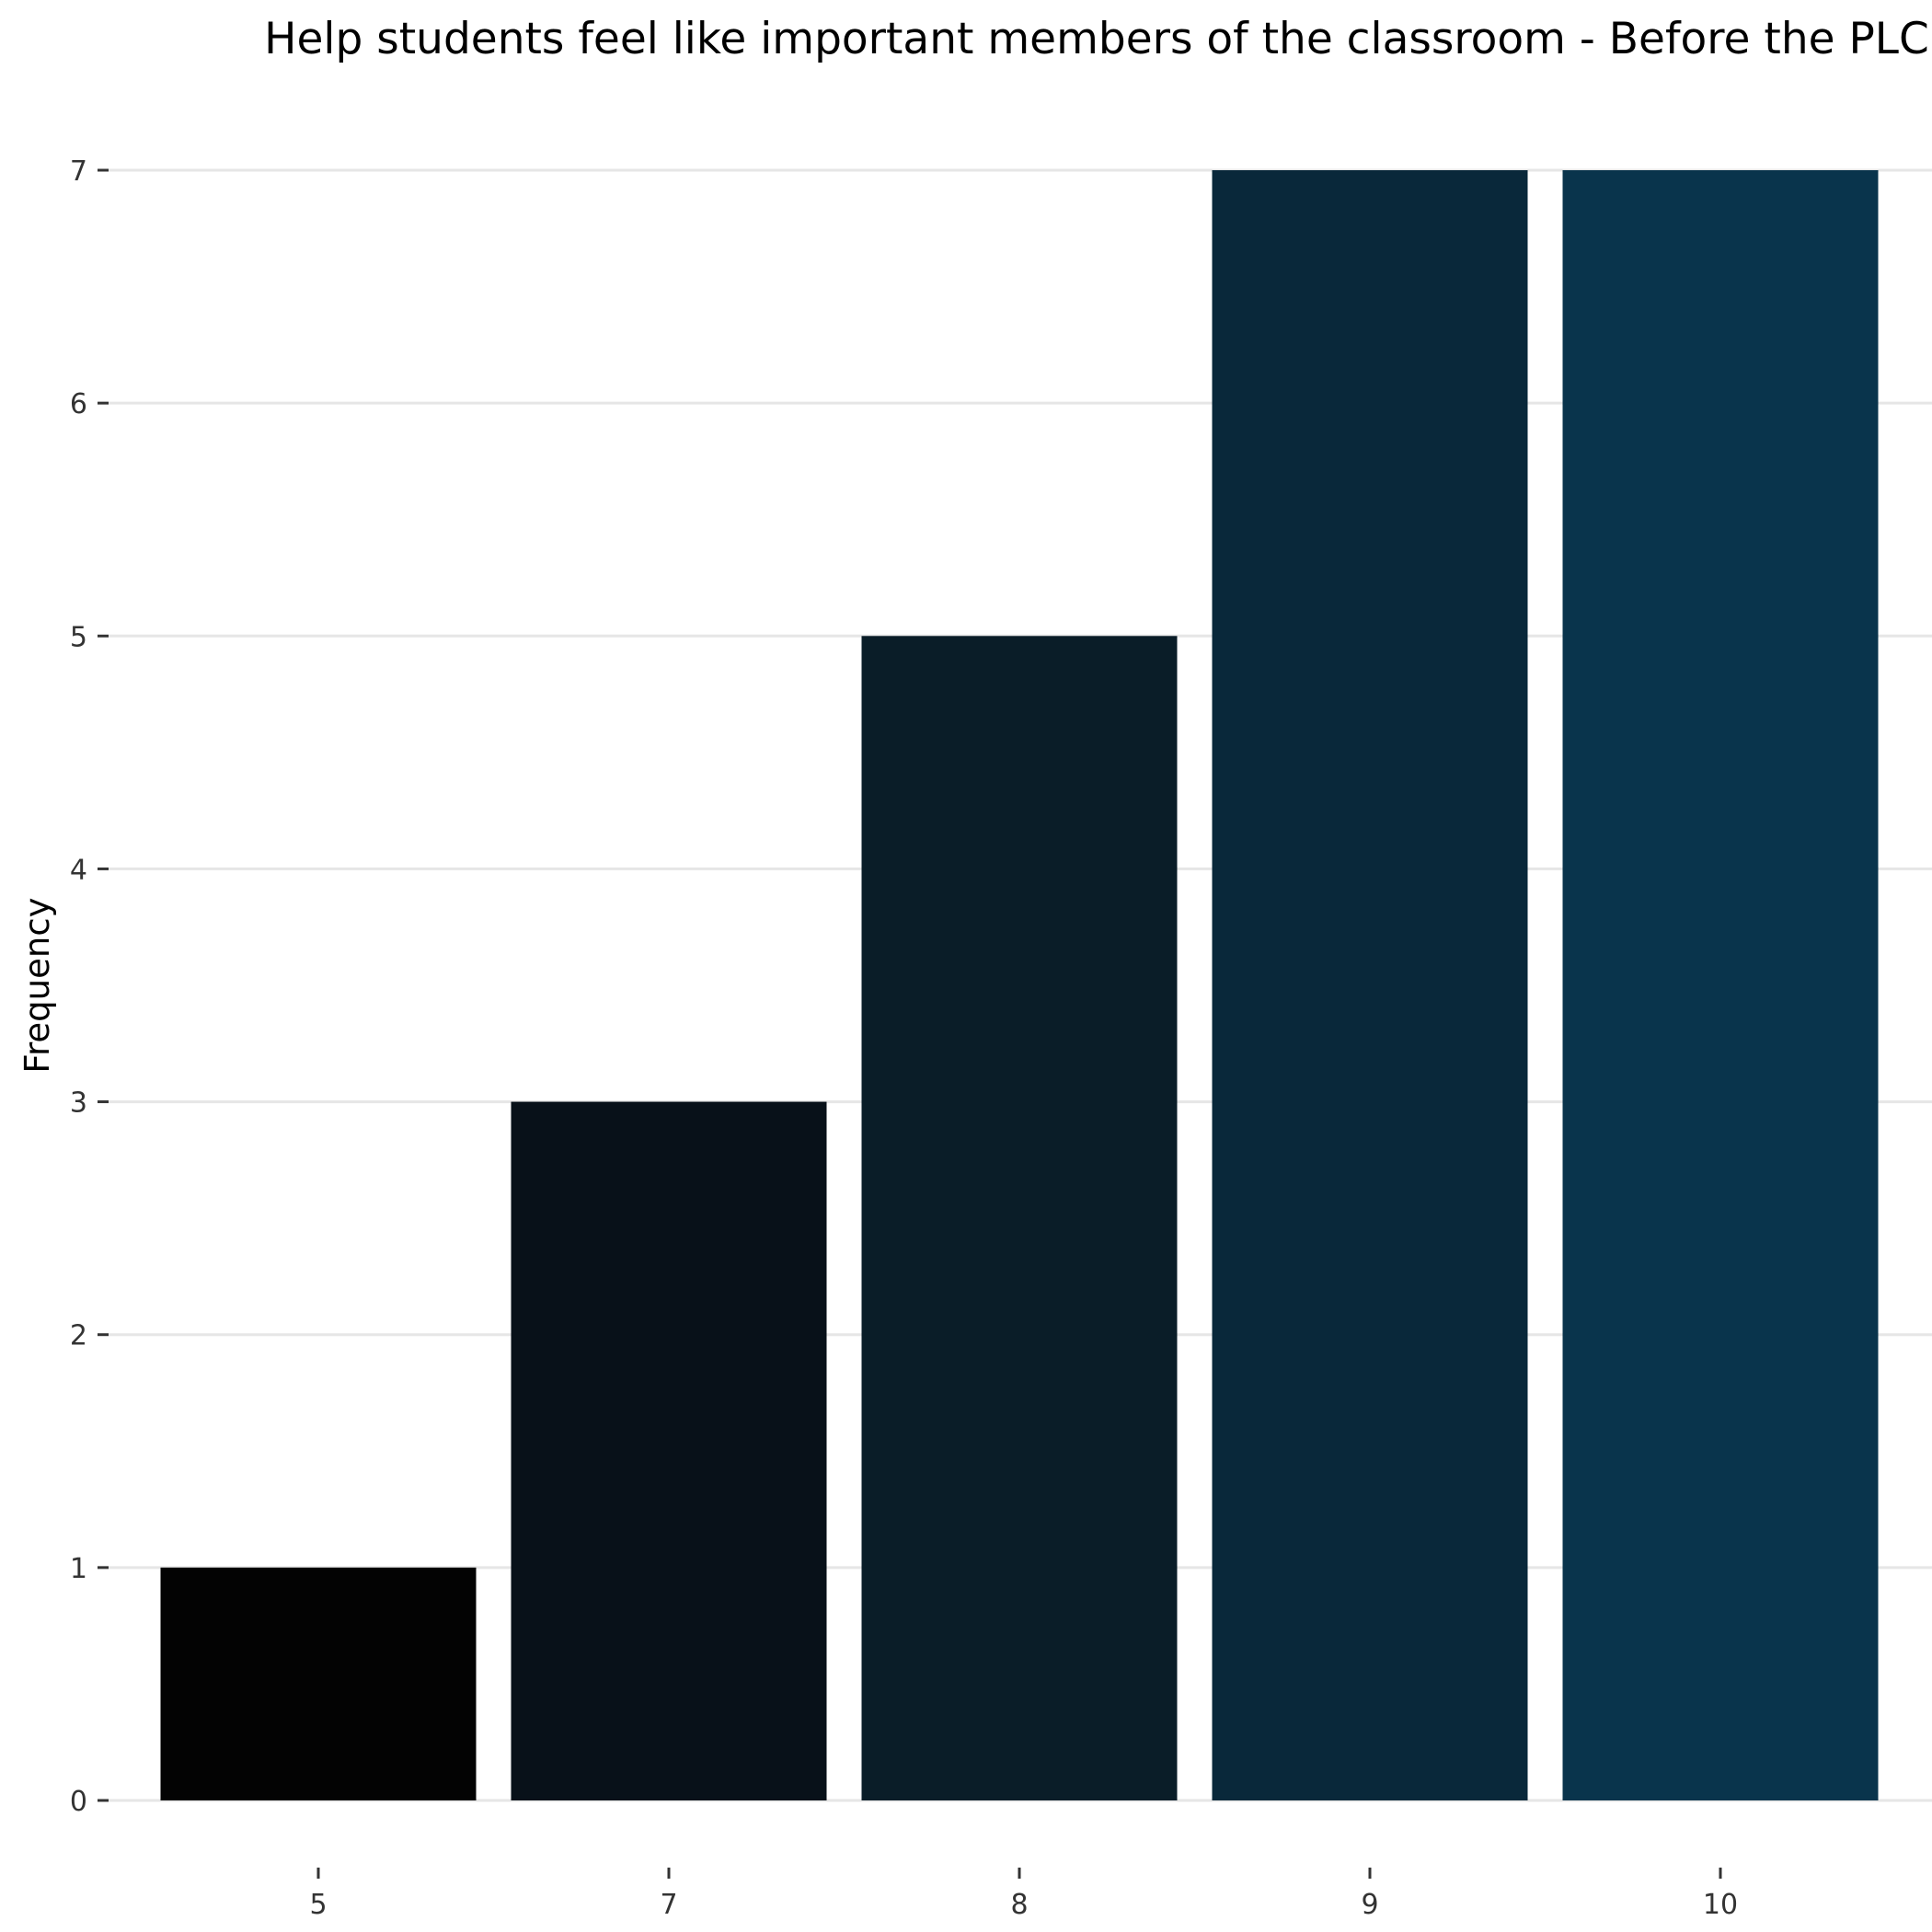  I want to click on x-tick-label: 8, so click(1019, 1905).